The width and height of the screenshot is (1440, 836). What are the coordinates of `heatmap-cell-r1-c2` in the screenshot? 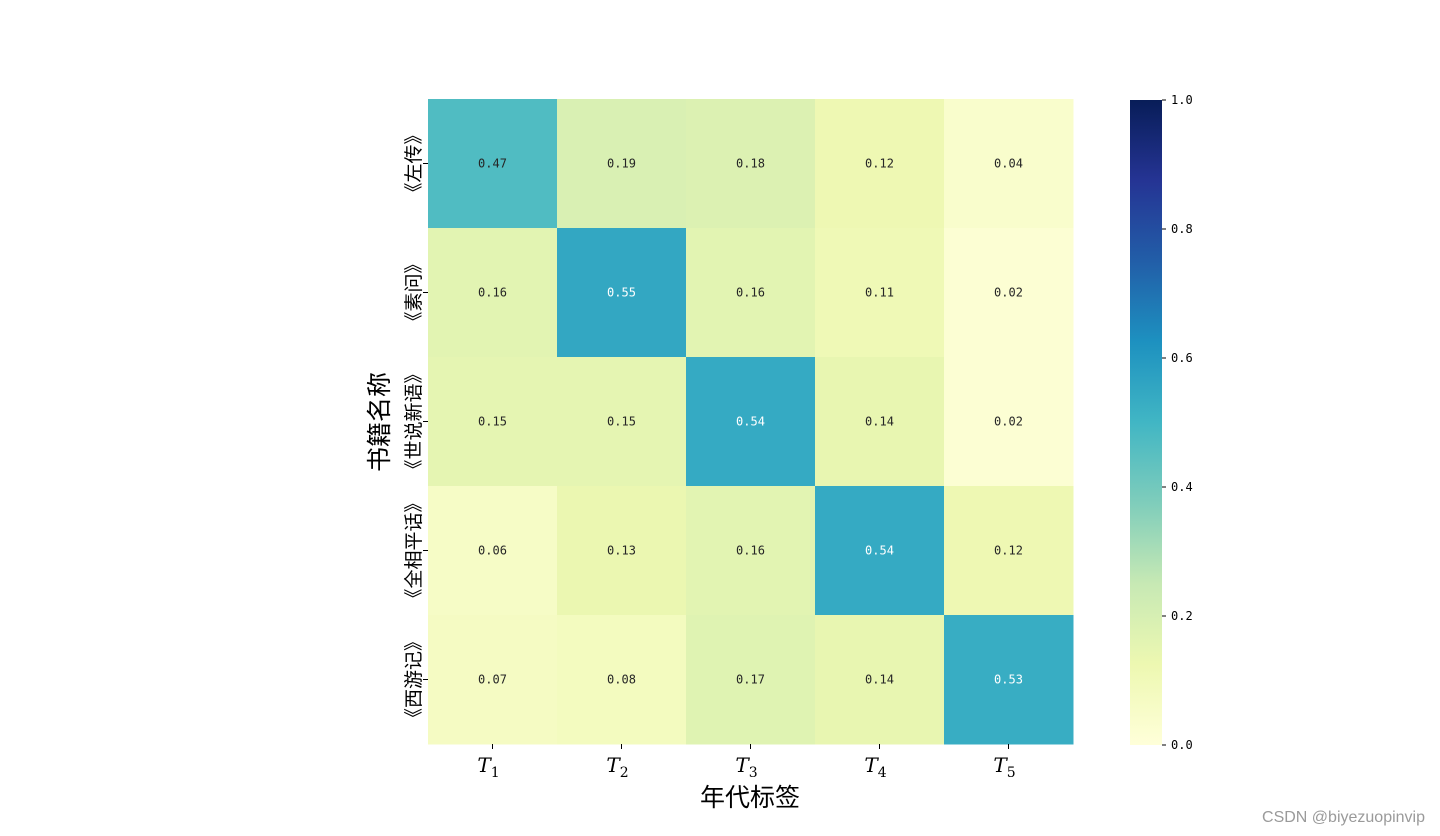 It's located at (751, 293).